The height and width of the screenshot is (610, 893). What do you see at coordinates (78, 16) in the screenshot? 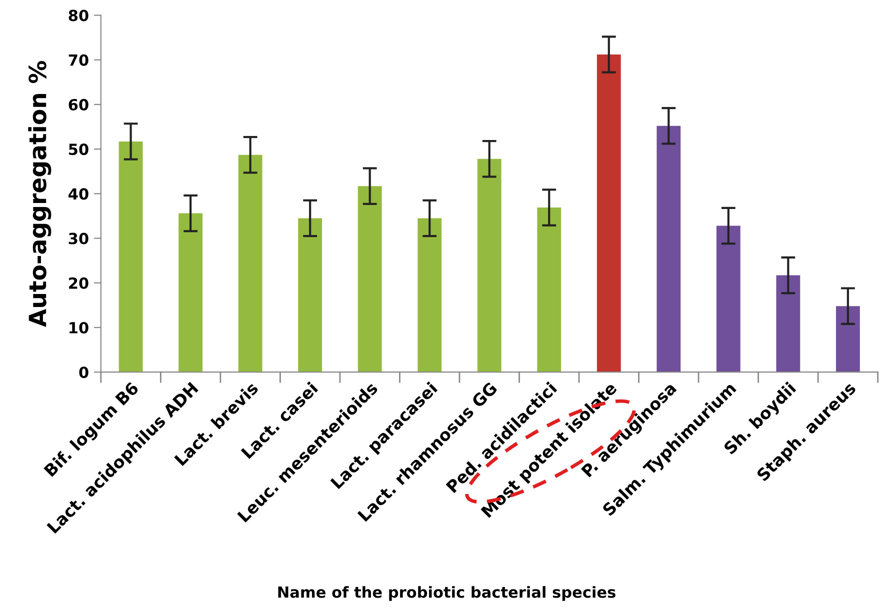
I see `y-tick-label: 80` at bounding box center [78, 16].